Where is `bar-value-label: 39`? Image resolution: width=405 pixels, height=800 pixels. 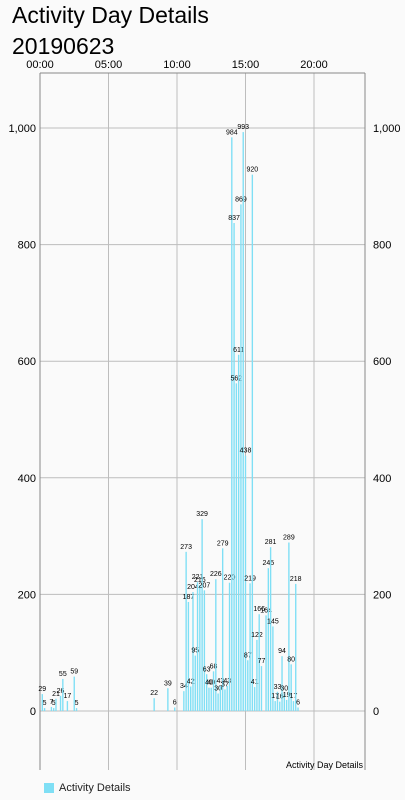
bar-value-label: 39 is located at coordinates (168, 683).